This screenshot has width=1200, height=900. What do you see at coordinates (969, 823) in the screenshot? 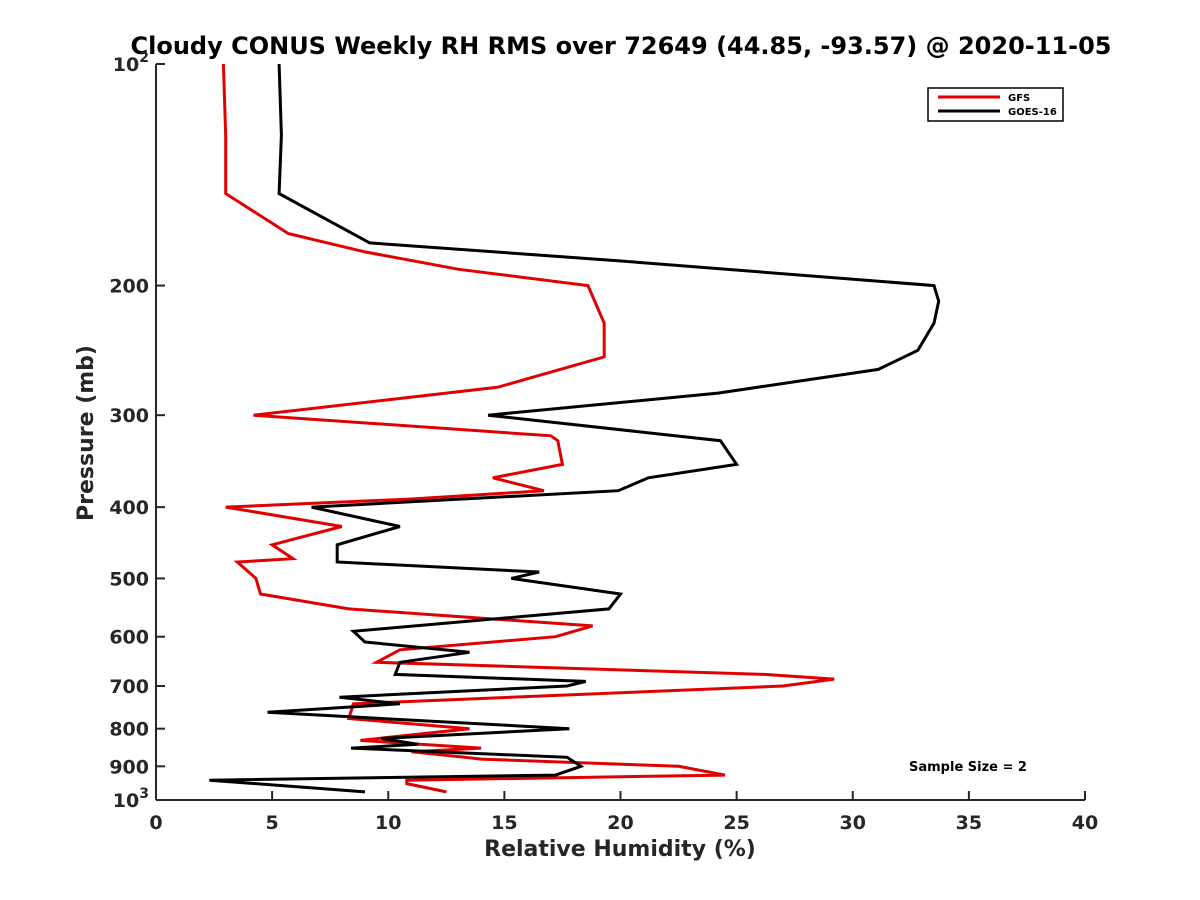
I see `x-tick-label: 35` at bounding box center [969, 823].